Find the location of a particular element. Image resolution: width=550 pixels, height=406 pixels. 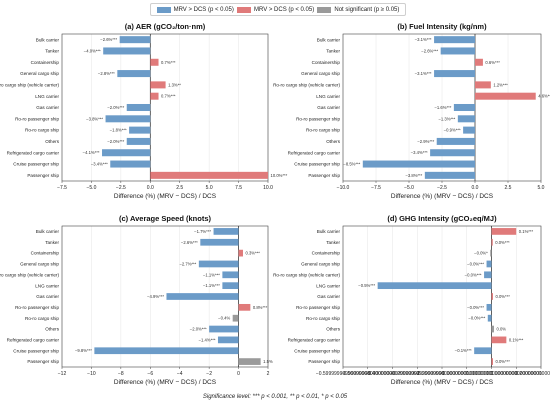

x-tick-label: 5.0 is located at coordinates (541, 188).